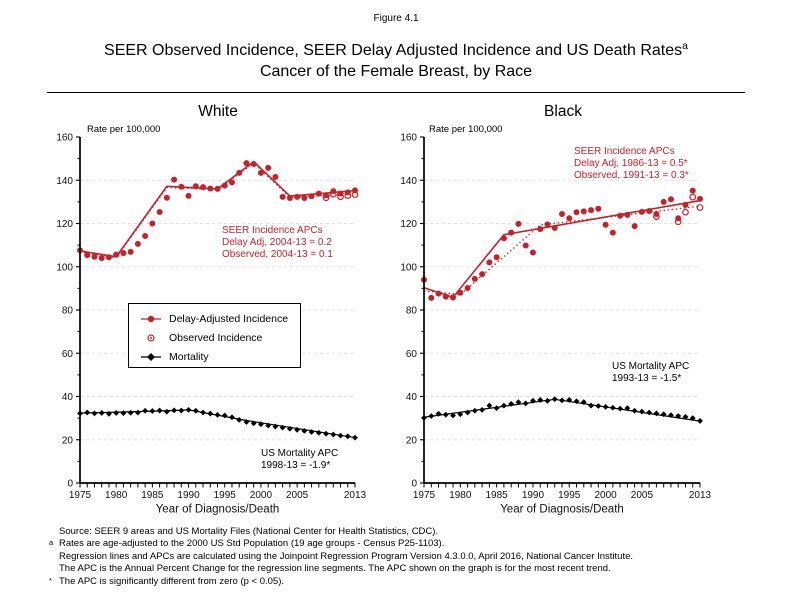  I want to click on black-diamond-line-icon, so click(151, 356).